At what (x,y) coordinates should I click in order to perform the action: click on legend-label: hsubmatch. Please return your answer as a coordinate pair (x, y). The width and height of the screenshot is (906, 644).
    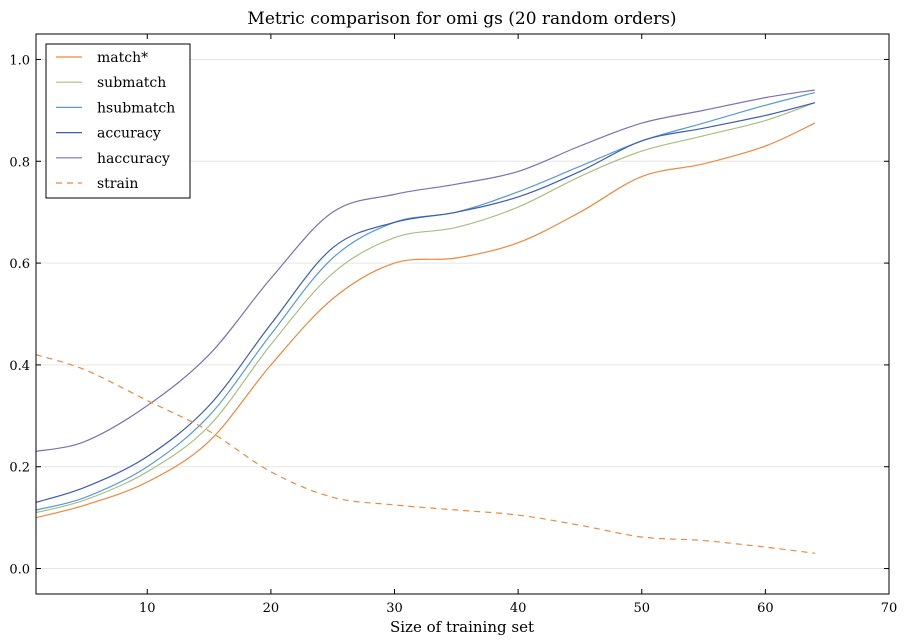
    Looking at the image, I should click on (136, 108).